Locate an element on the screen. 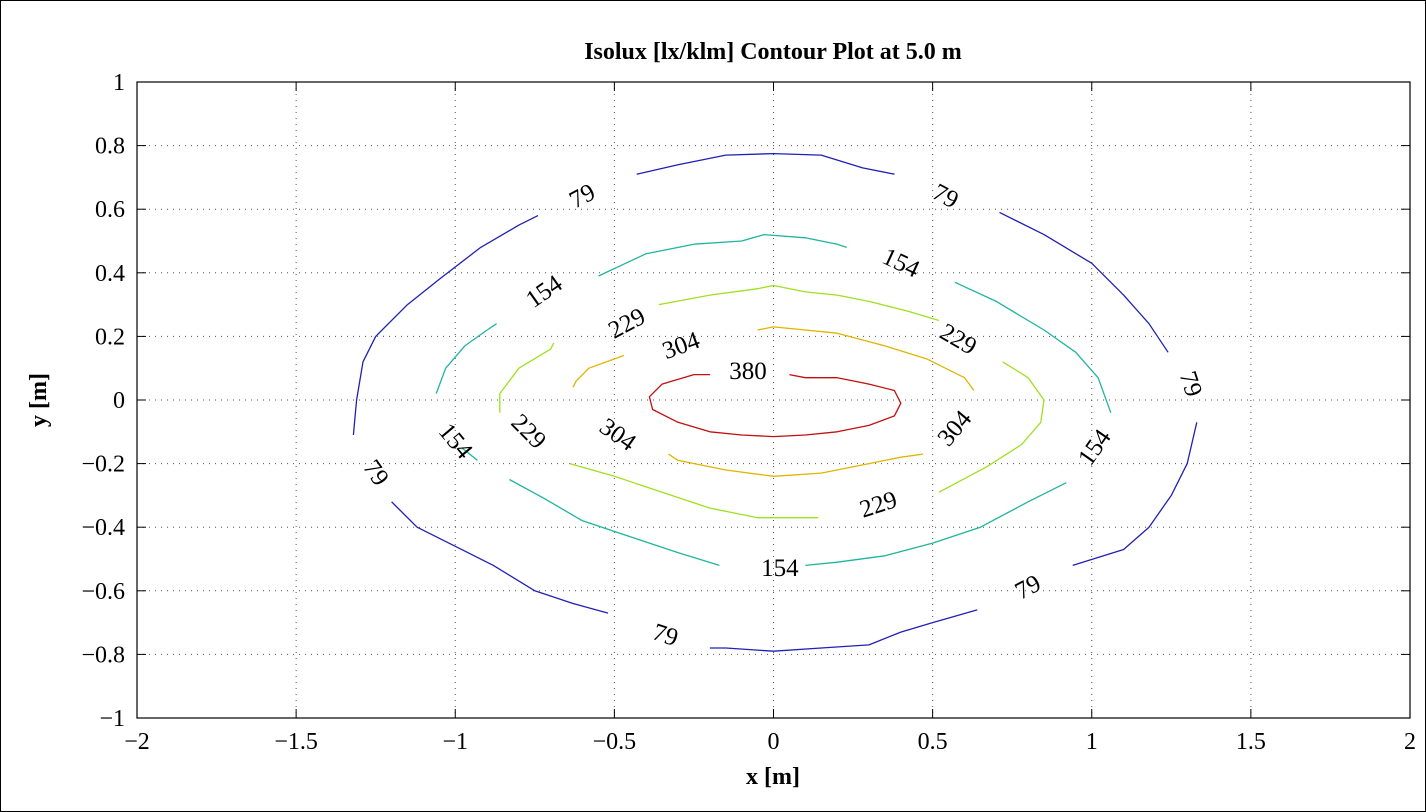 The image size is (1426, 812). y-tick-label: 1 is located at coordinates (119, 83).